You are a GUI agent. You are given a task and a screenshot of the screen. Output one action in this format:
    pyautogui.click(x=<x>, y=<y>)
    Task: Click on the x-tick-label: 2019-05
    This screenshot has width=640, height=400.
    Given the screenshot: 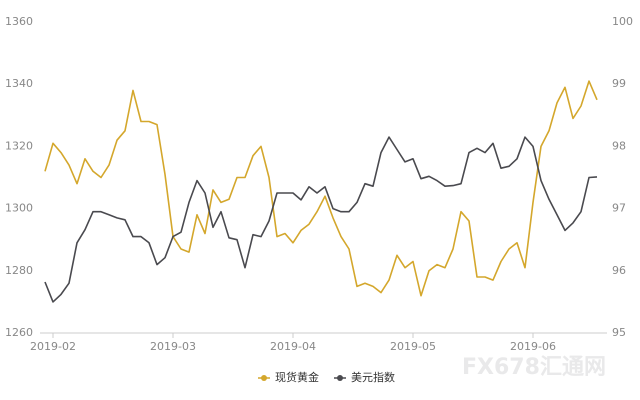 What is the action you would take?
    pyautogui.click(x=413, y=346)
    